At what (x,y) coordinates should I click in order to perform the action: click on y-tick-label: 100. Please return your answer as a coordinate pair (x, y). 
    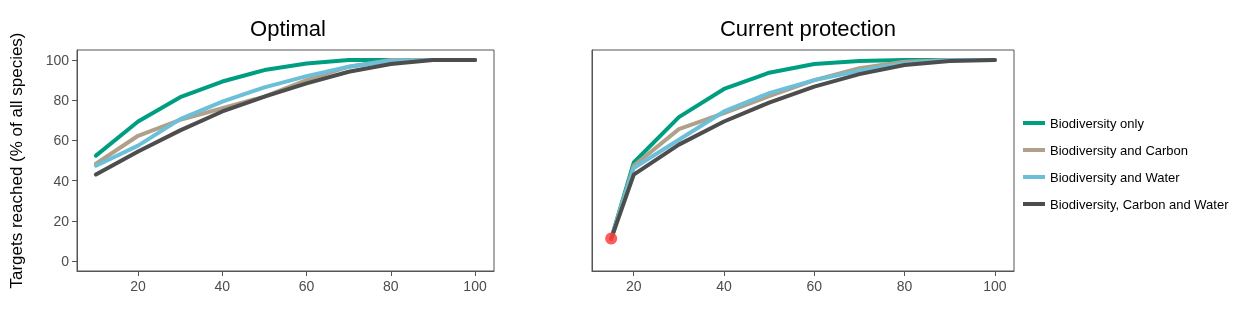
    Looking at the image, I should click on (57, 60).